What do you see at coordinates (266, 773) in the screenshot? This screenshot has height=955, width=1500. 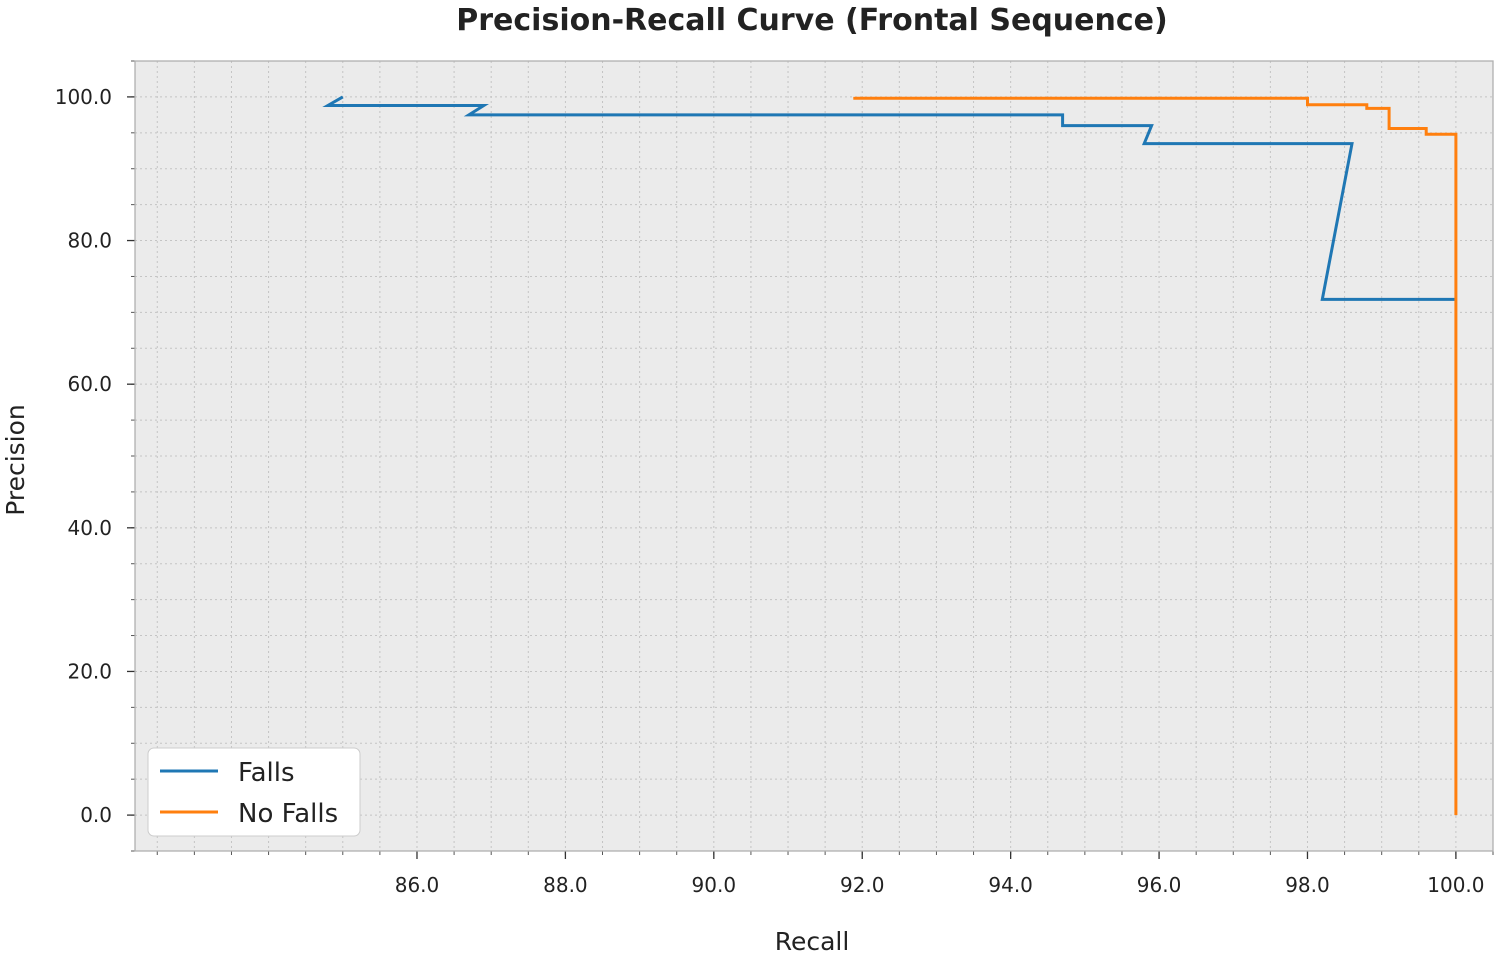 I see `legend-label-falls: Falls` at bounding box center [266, 773].